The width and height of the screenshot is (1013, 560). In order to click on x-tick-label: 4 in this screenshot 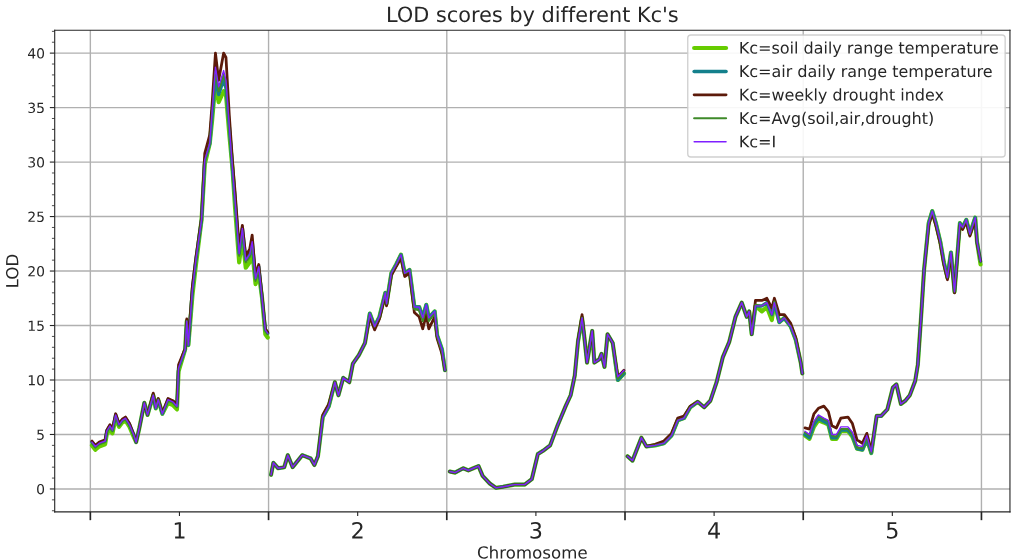, I will do `click(714, 530)`.